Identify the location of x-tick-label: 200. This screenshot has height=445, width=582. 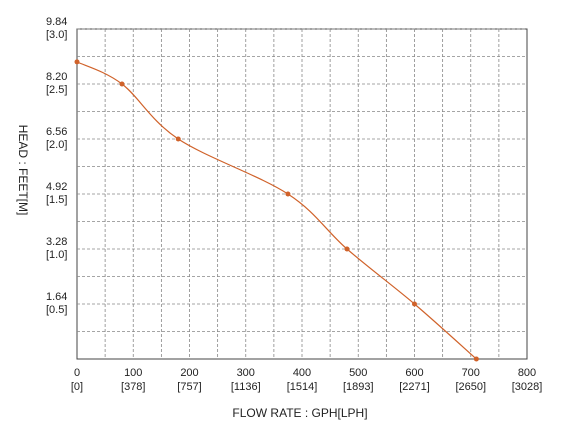
(189, 373).